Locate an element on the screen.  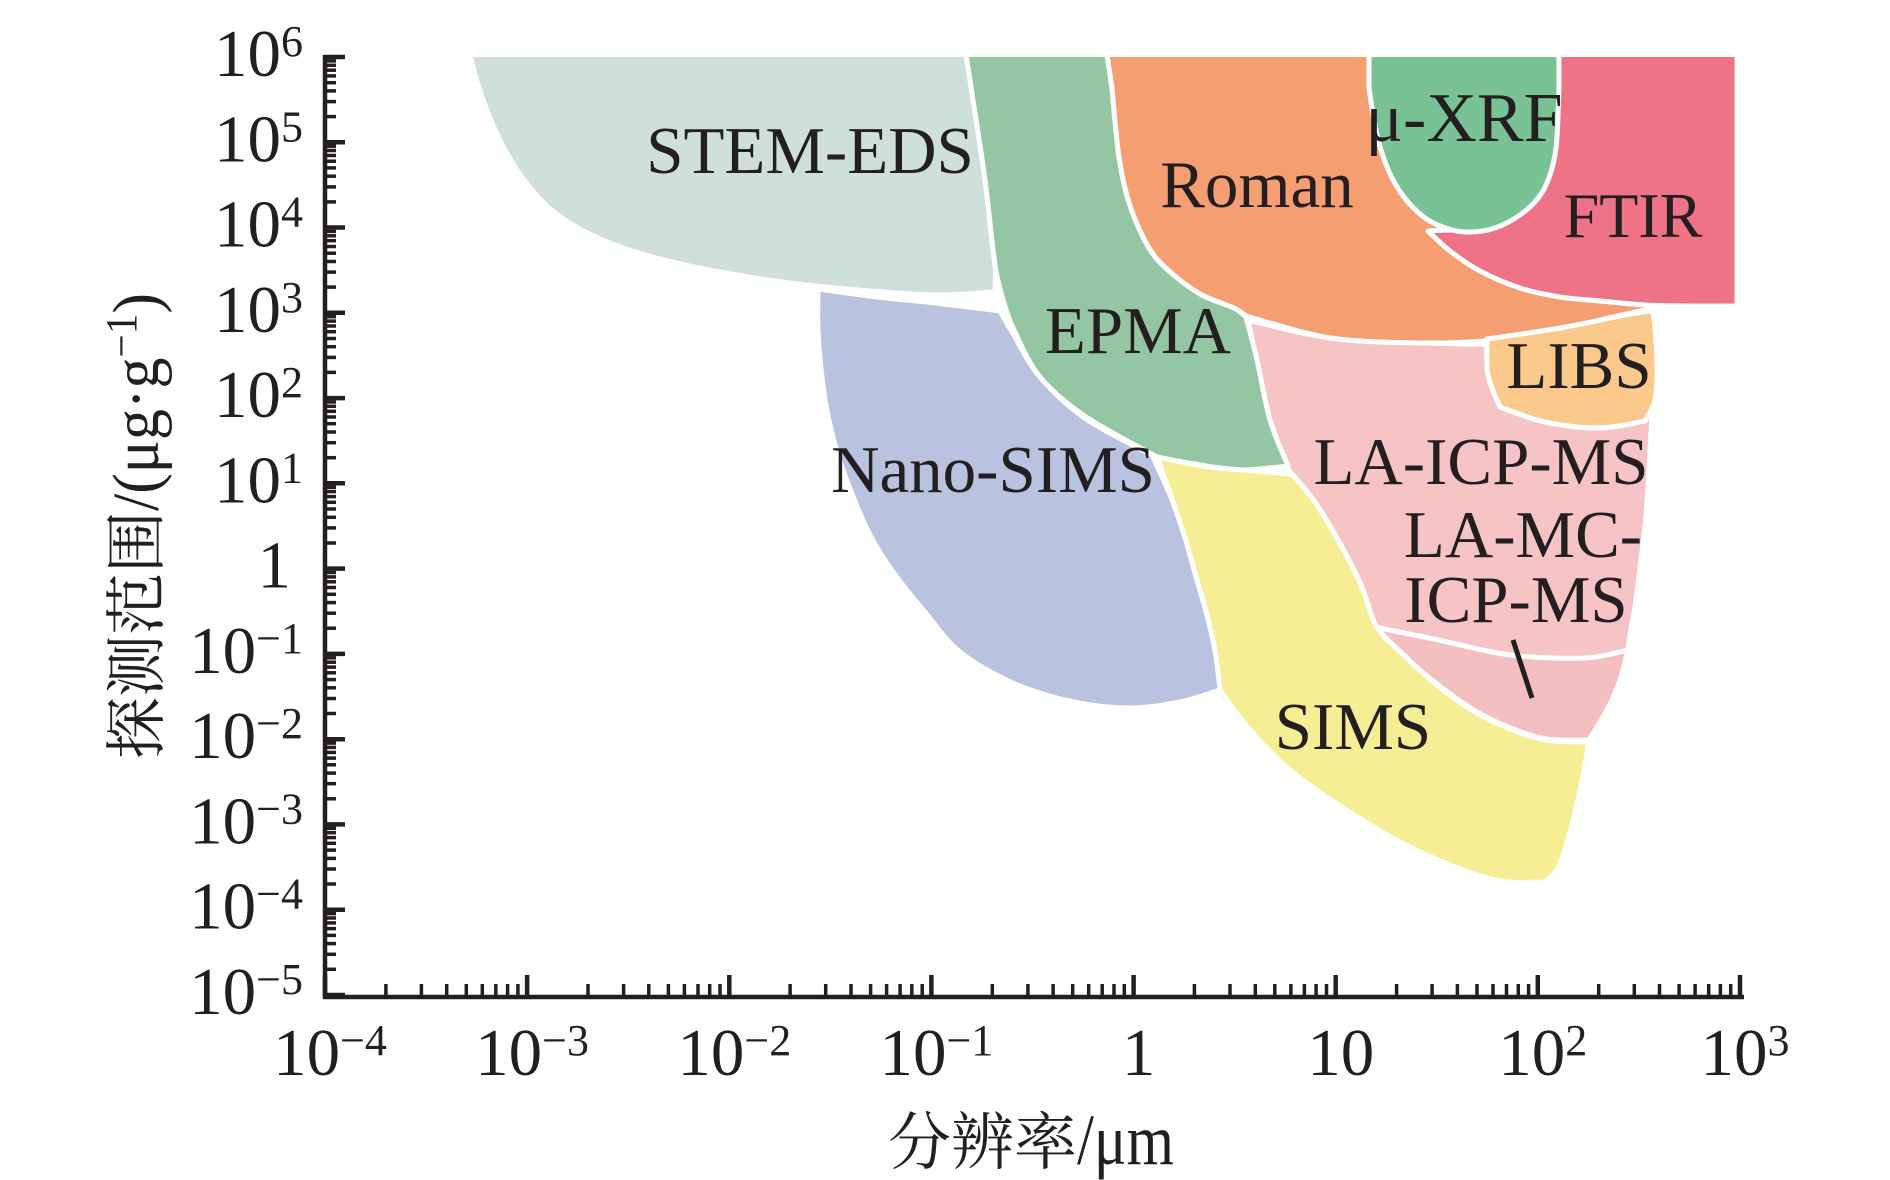
svg-text: LIBS is located at coordinates (1578, 366).